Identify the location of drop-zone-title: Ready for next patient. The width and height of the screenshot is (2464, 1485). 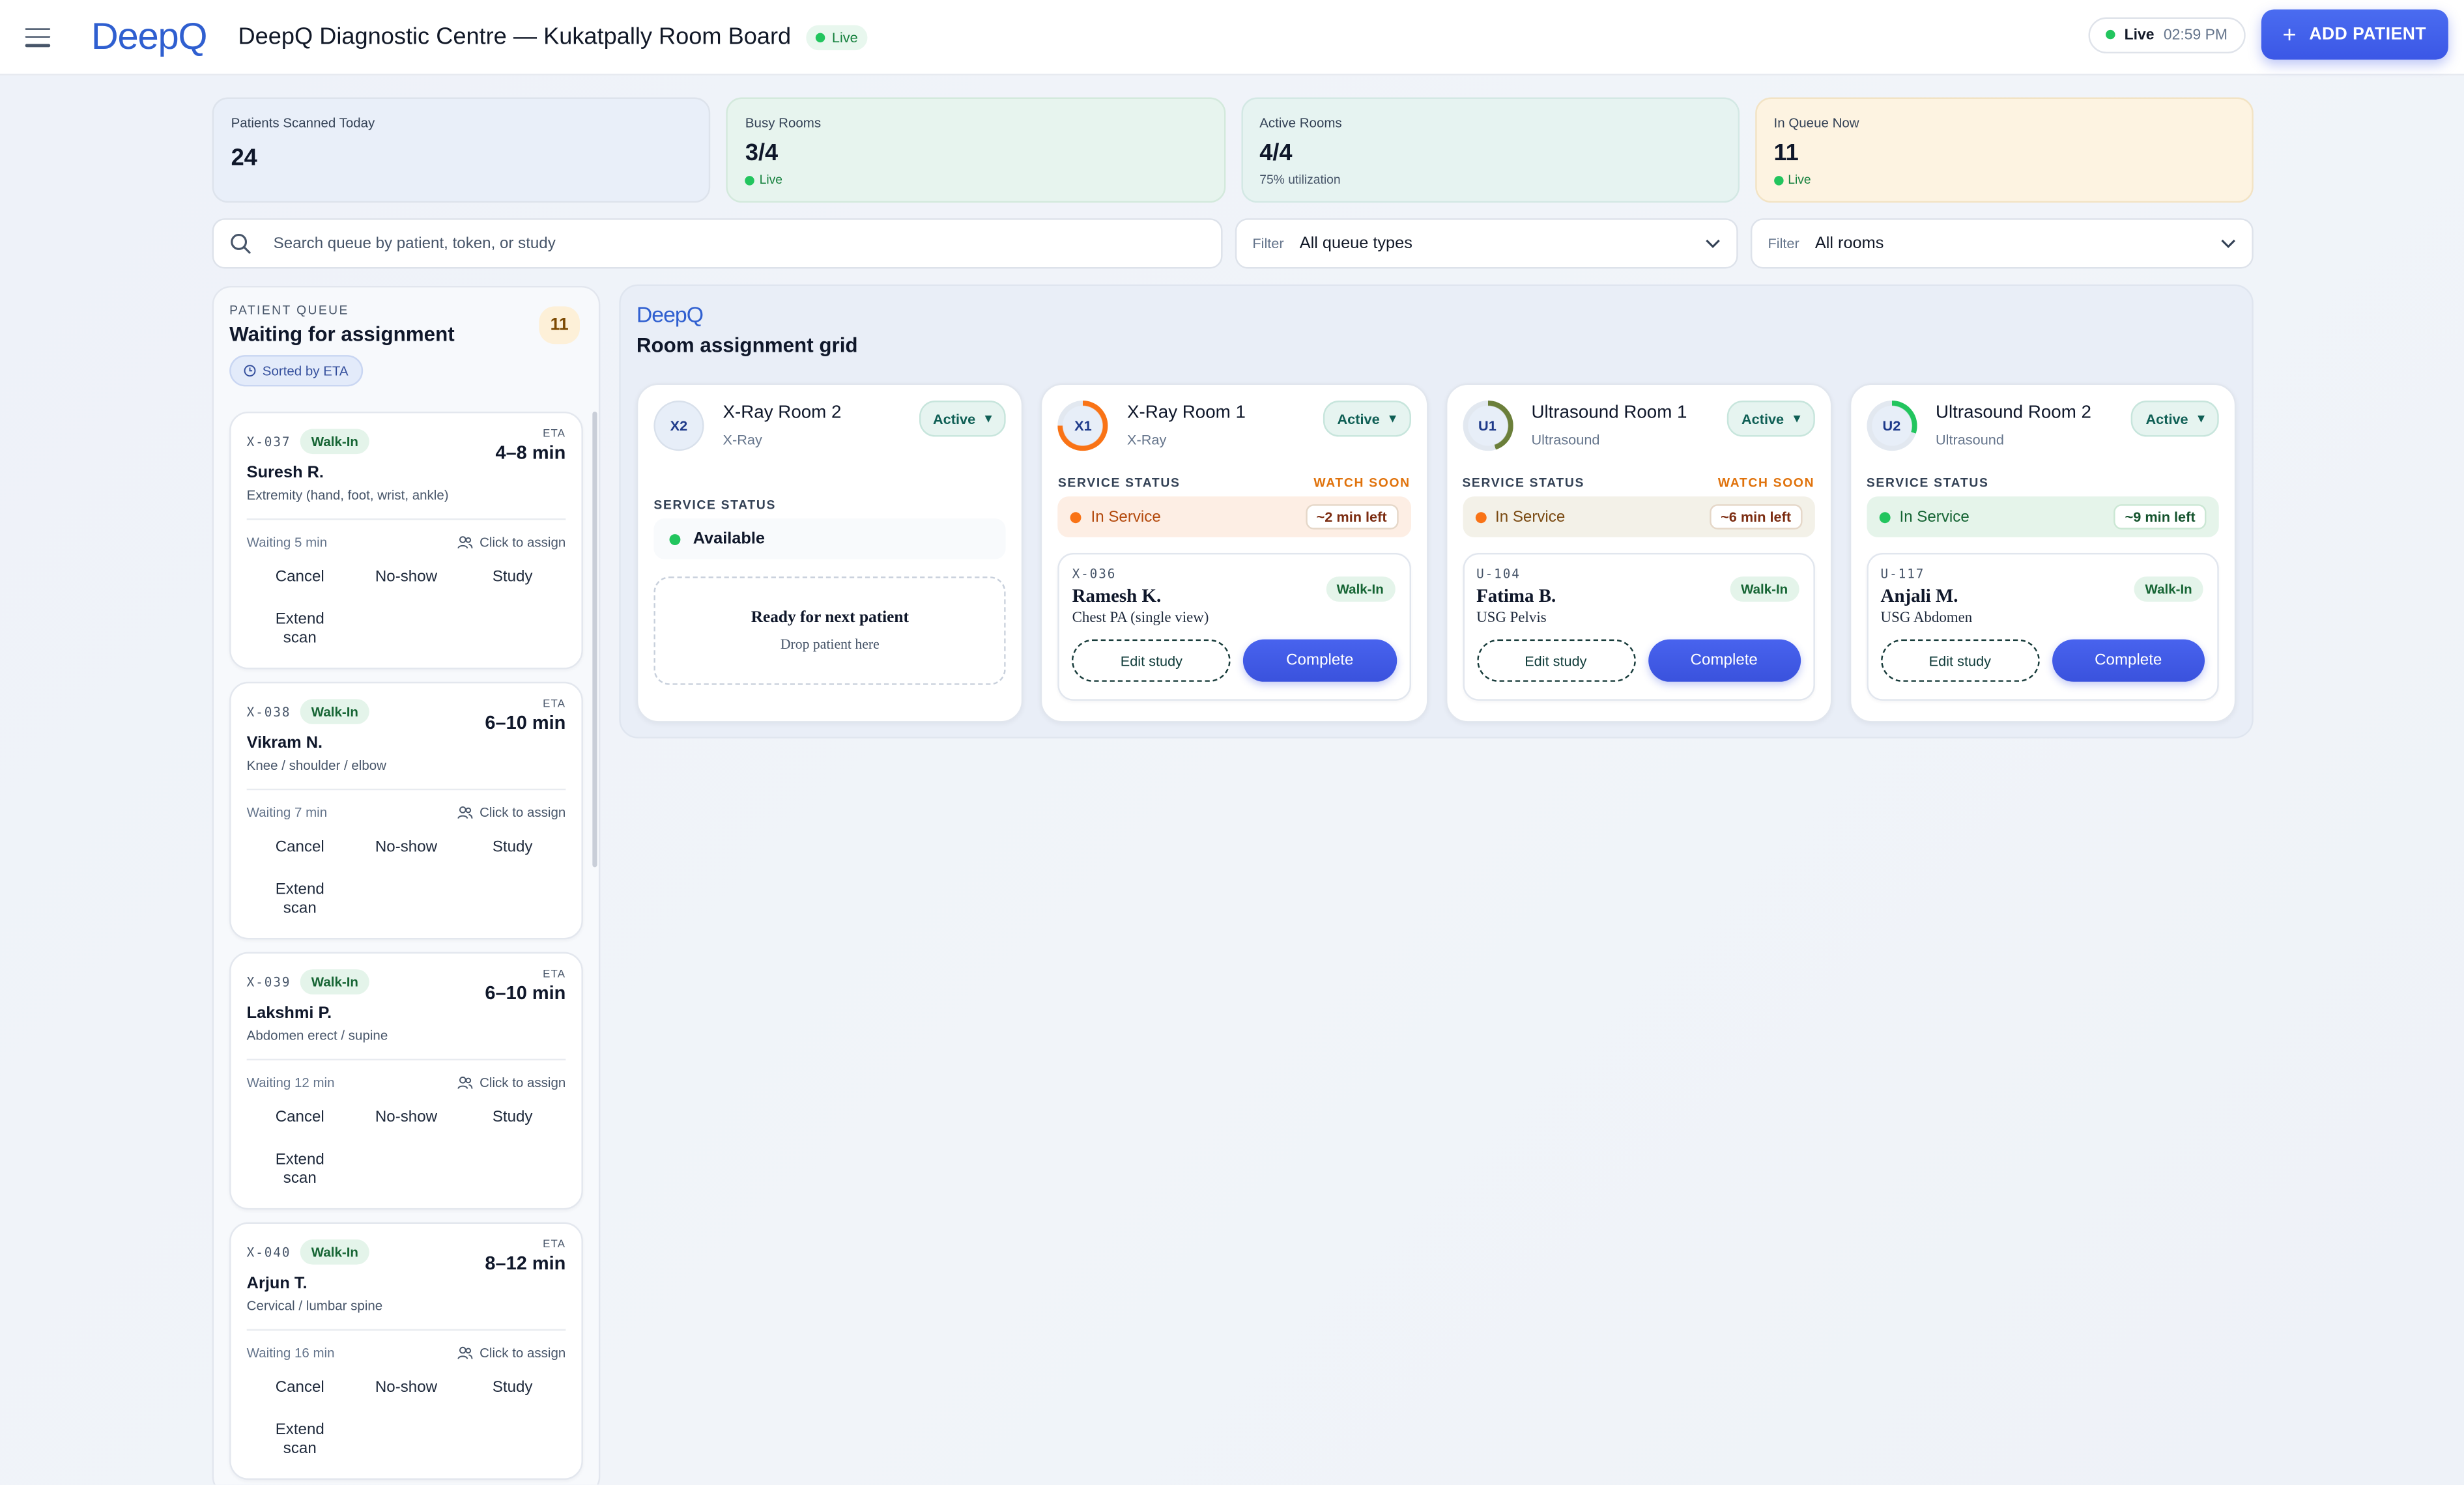
(830, 618).